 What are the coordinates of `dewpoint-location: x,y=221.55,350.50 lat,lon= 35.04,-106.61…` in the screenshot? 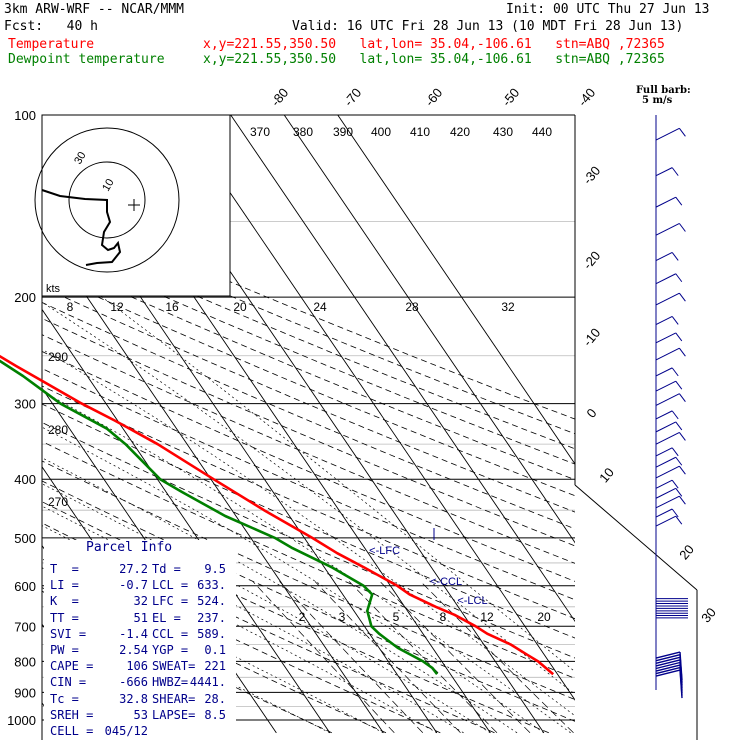 It's located at (434, 59).